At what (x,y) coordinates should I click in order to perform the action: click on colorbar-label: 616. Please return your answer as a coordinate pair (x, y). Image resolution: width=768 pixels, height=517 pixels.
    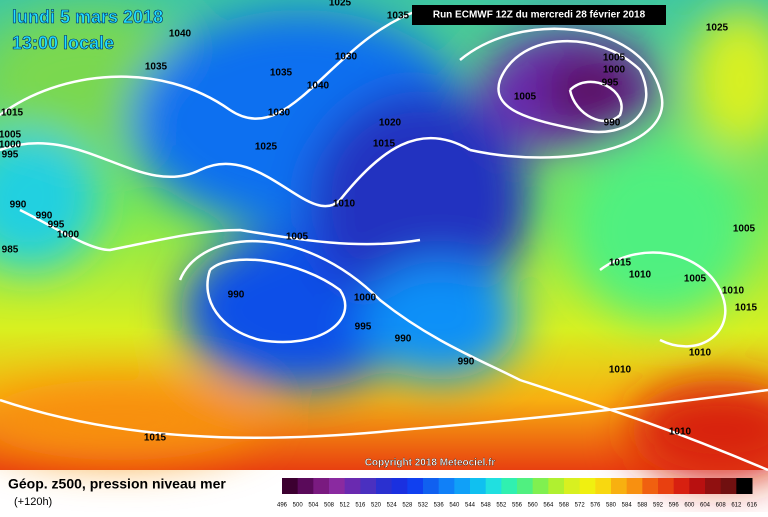
    Looking at the image, I should click on (752, 506).